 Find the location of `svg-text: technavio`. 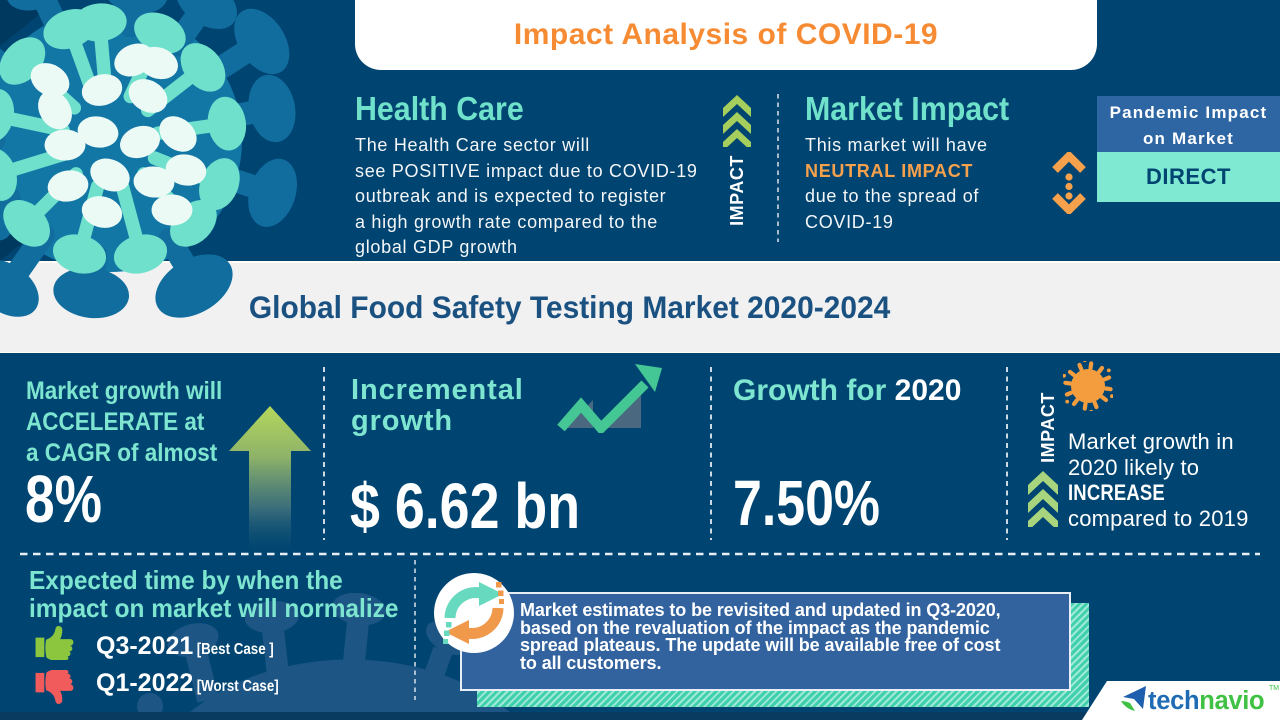

svg-text: technavio is located at coordinates (1206, 701).